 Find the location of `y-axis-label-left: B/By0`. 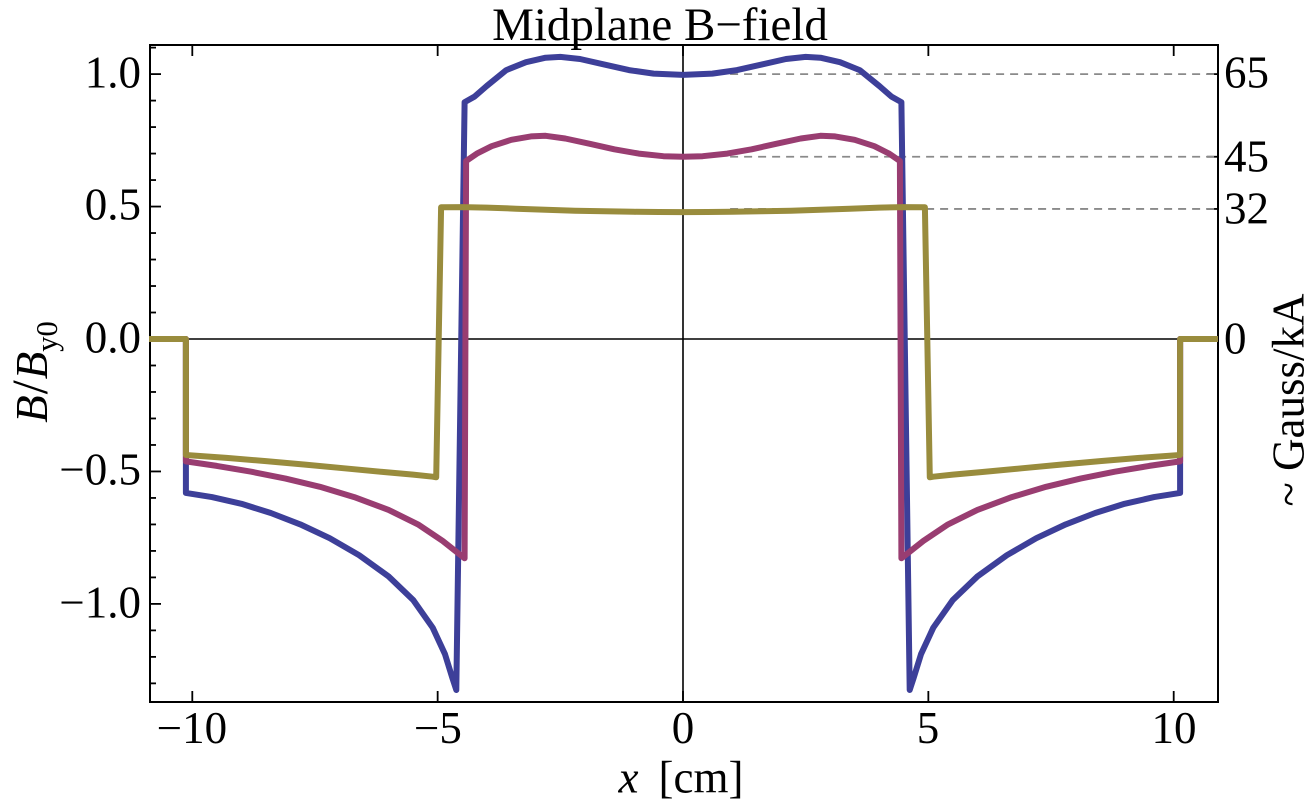

y-axis-label-left: B/By0 is located at coordinates (33, 372).